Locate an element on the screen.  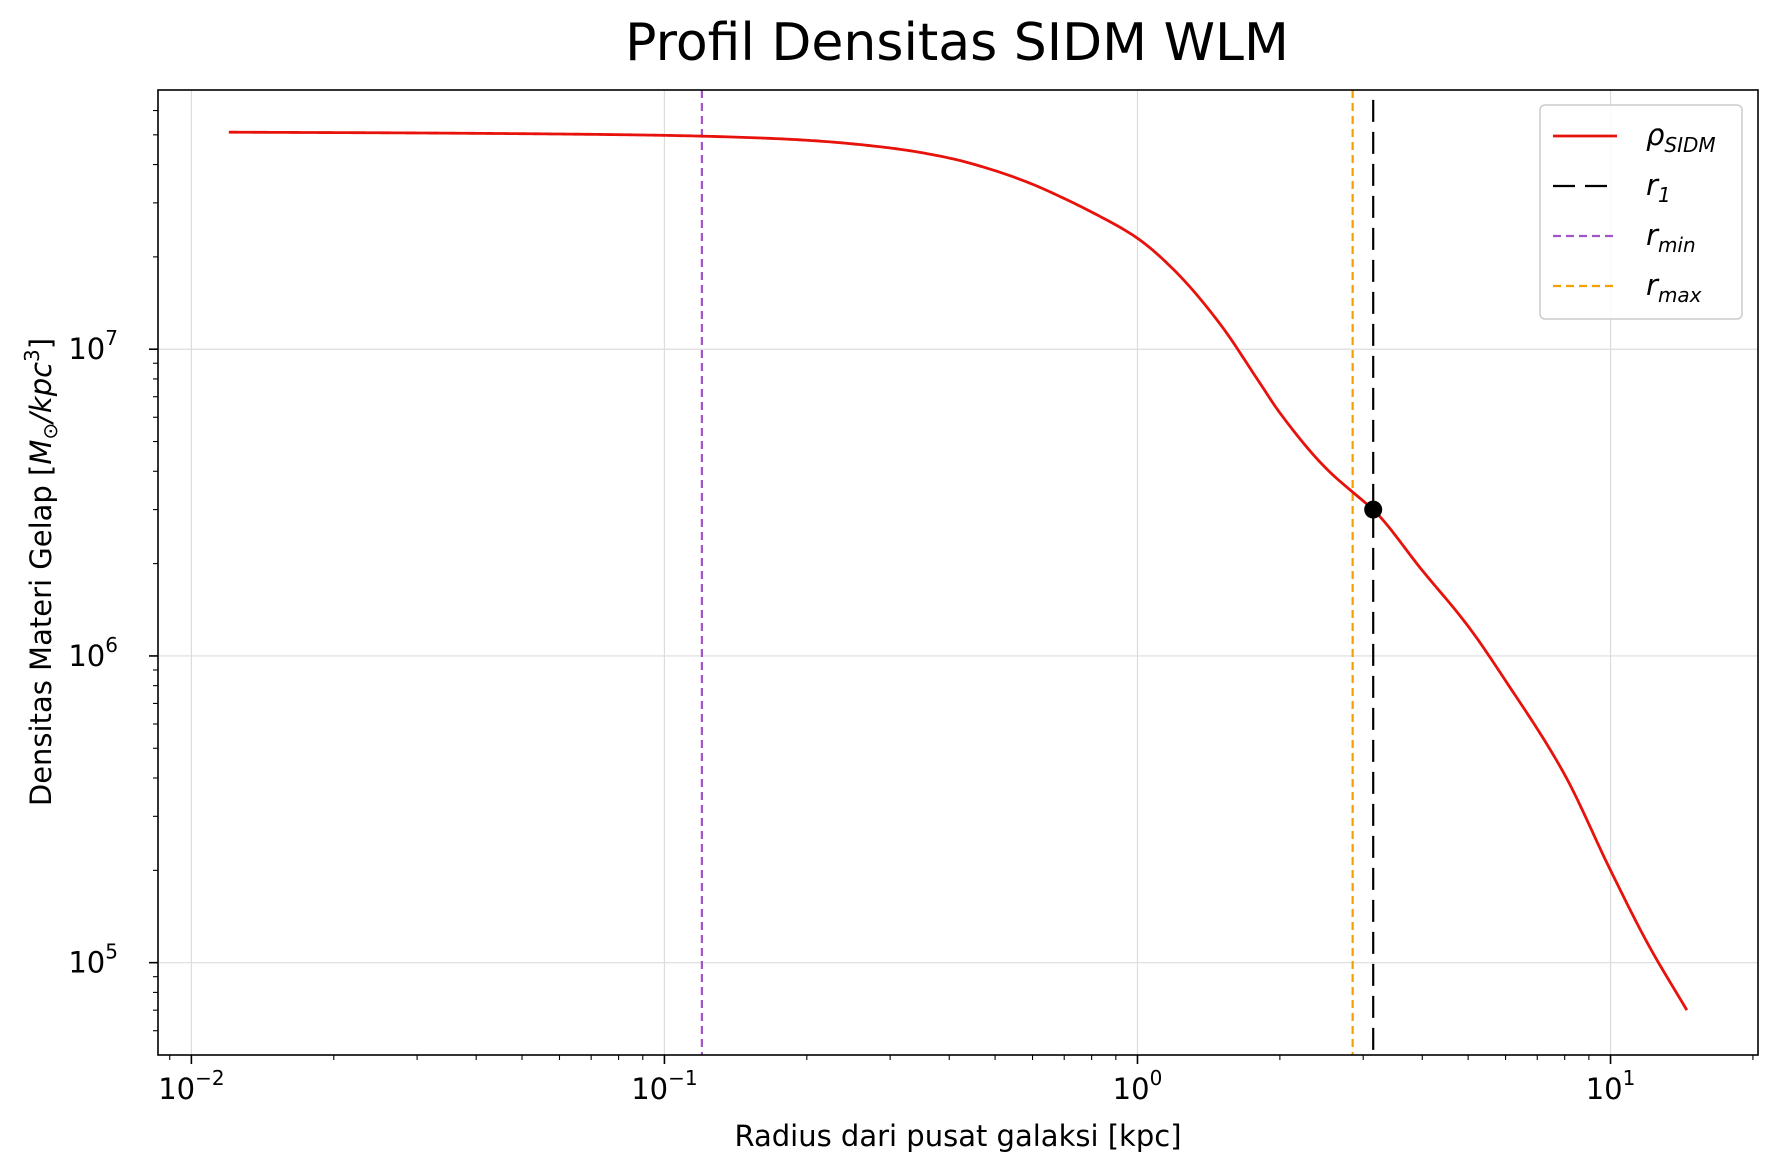
y-axis-label-sun: ⊙ is located at coordinates (50, 431).